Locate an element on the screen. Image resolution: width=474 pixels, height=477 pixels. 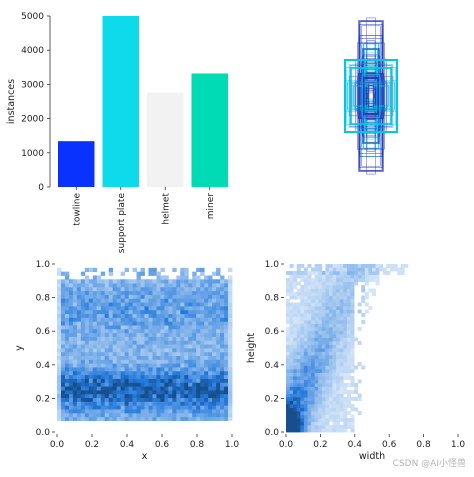
x-tick-label: towline is located at coordinates (77, 209).